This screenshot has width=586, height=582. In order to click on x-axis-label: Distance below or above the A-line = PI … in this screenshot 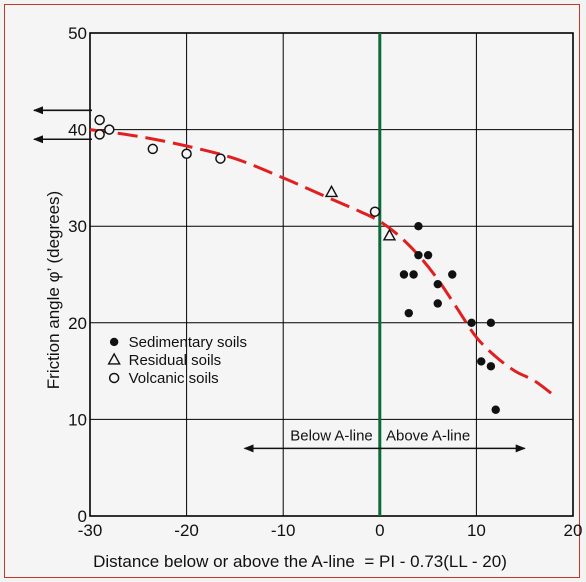, I will do `click(300, 561)`.